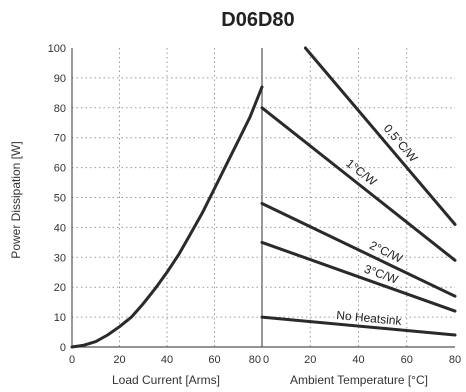 This screenshot has height=392, width=466. What do you see at coordinates (60, 318) in the screenshot?
I see `y-tick-label: 10` at bounding box center [60, 318].